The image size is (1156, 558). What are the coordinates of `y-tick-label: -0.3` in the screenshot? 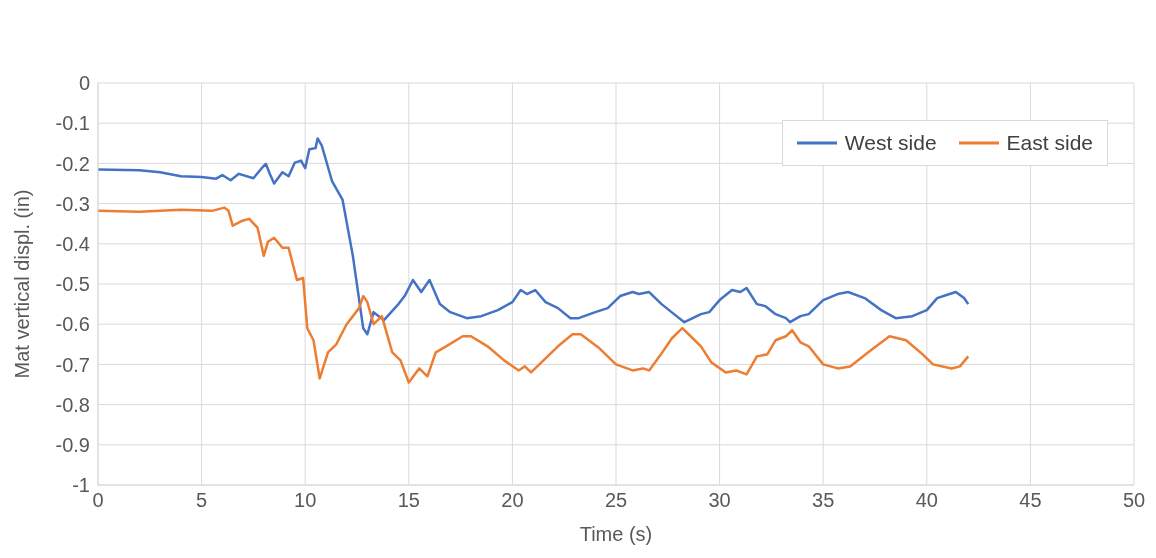 It's located at (72, 203).